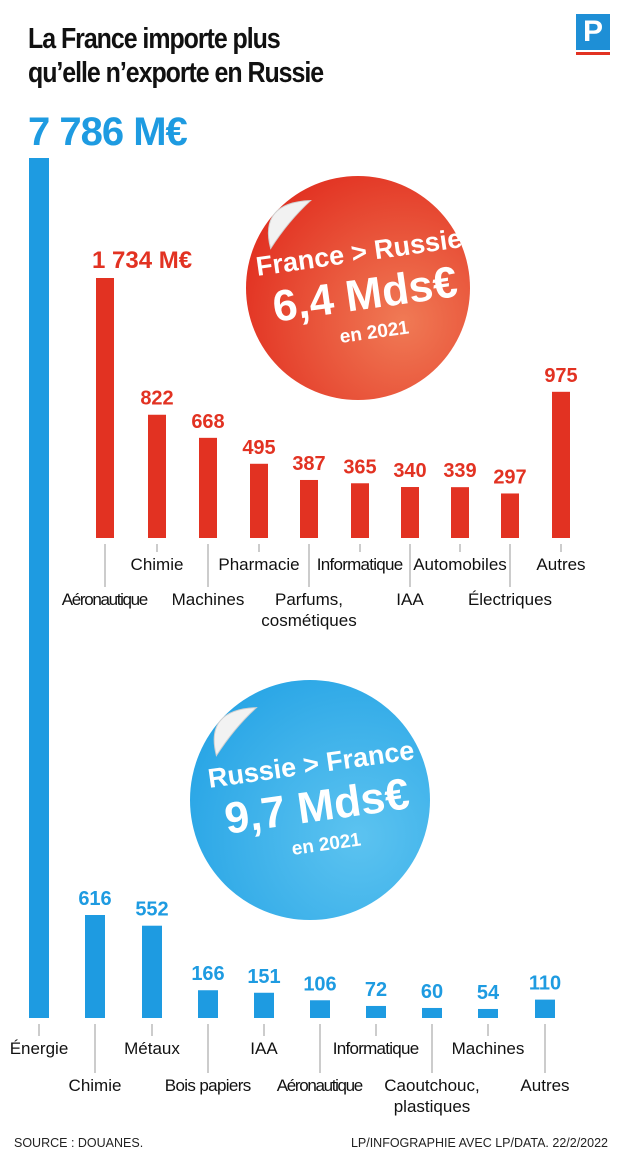 The width and height of the screenshot is (622, 1163). What do you see at coordinates (376, 990) in the screenshot?
I see `import-value-label: 72` at bounding box center [376, 990].